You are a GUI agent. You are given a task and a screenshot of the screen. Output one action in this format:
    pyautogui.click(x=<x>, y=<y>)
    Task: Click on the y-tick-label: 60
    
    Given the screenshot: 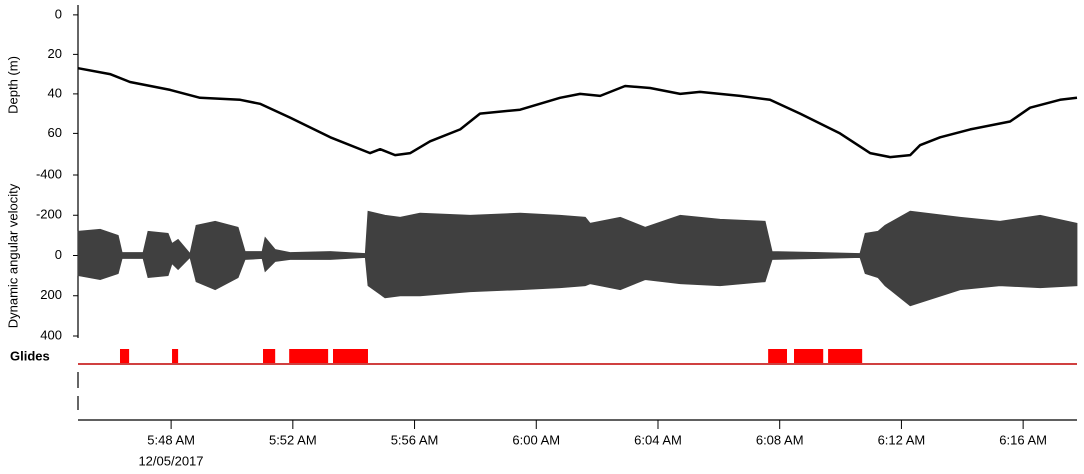 What is the action you would take?
    pyautogui.click(x=55, y=132)
    